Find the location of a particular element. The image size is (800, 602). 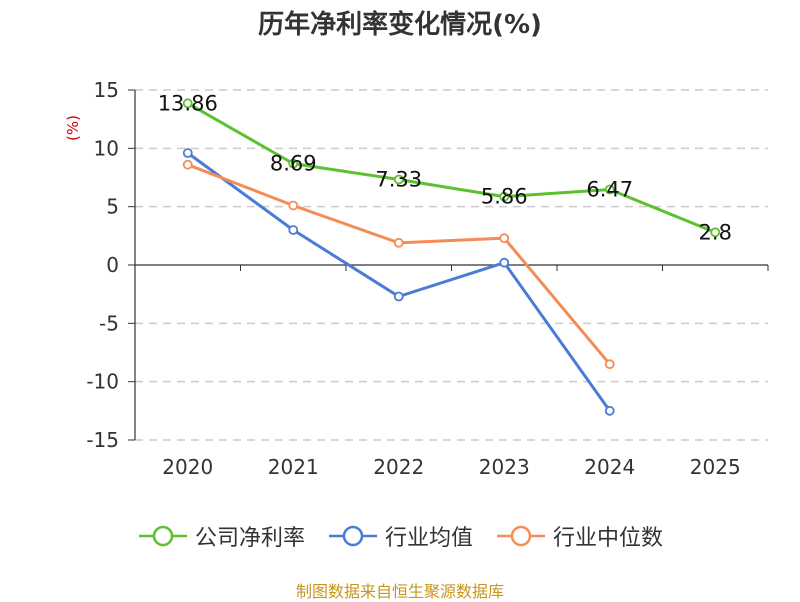

legend-item: 公司净利率 is located at coordinates (221, 536).